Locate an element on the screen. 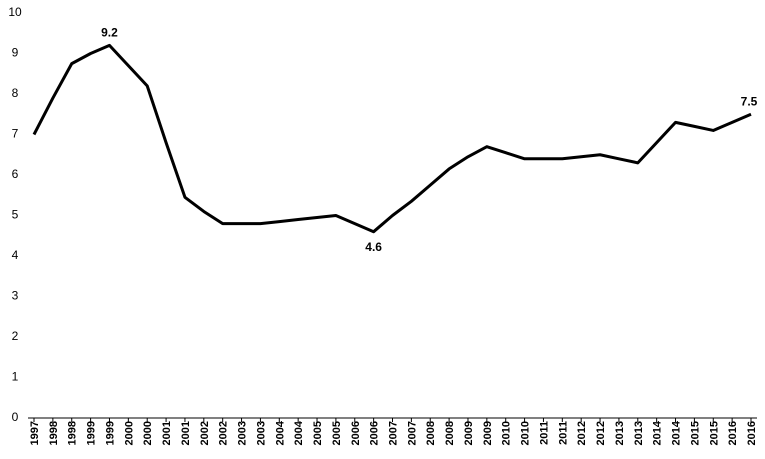  y-tick-label: 8 is located at coordinates (15, 93).